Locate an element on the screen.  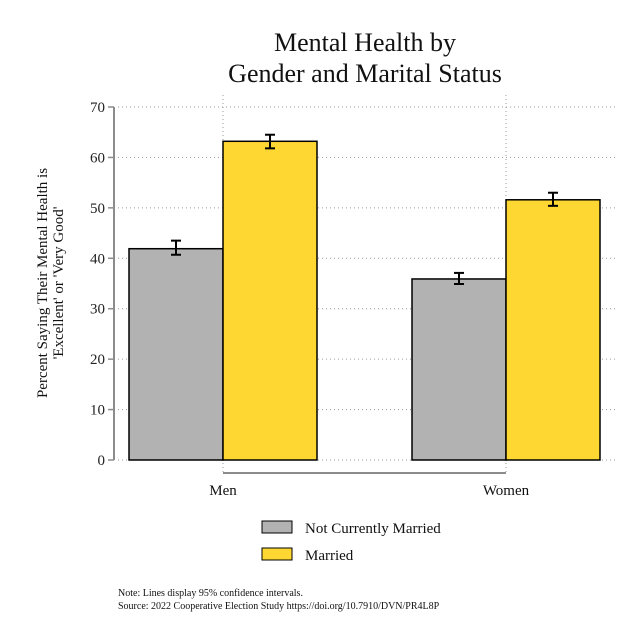
y-tick-label: 70 is located at coordinates (97, 108).